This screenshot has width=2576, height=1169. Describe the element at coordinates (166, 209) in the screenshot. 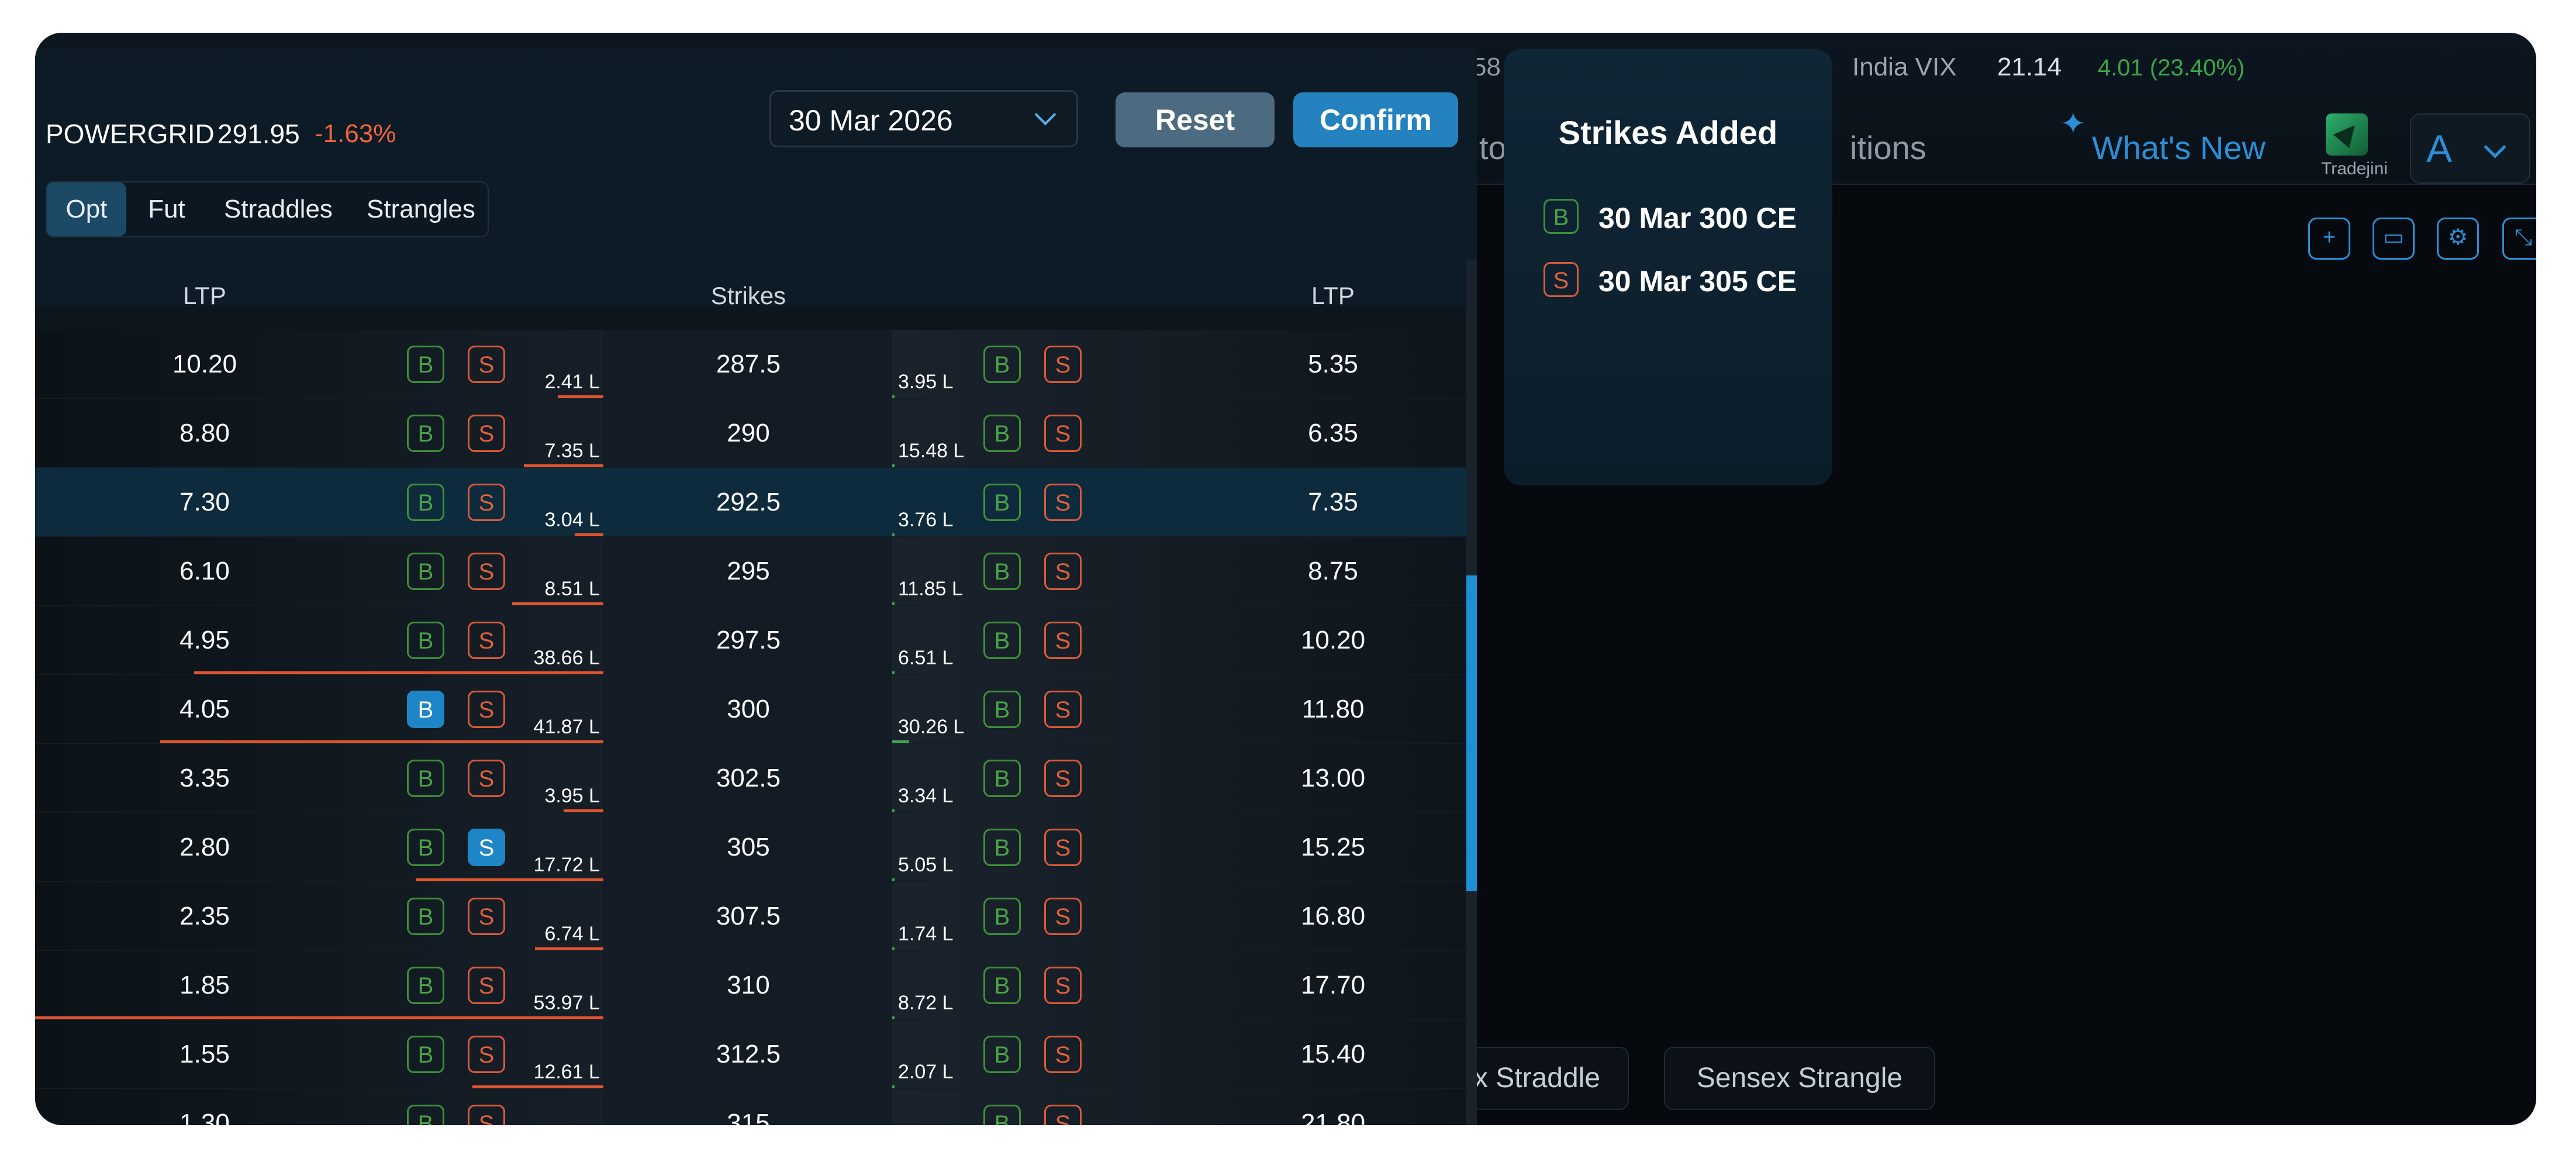

I see `tab-fut: Fut` at that location.